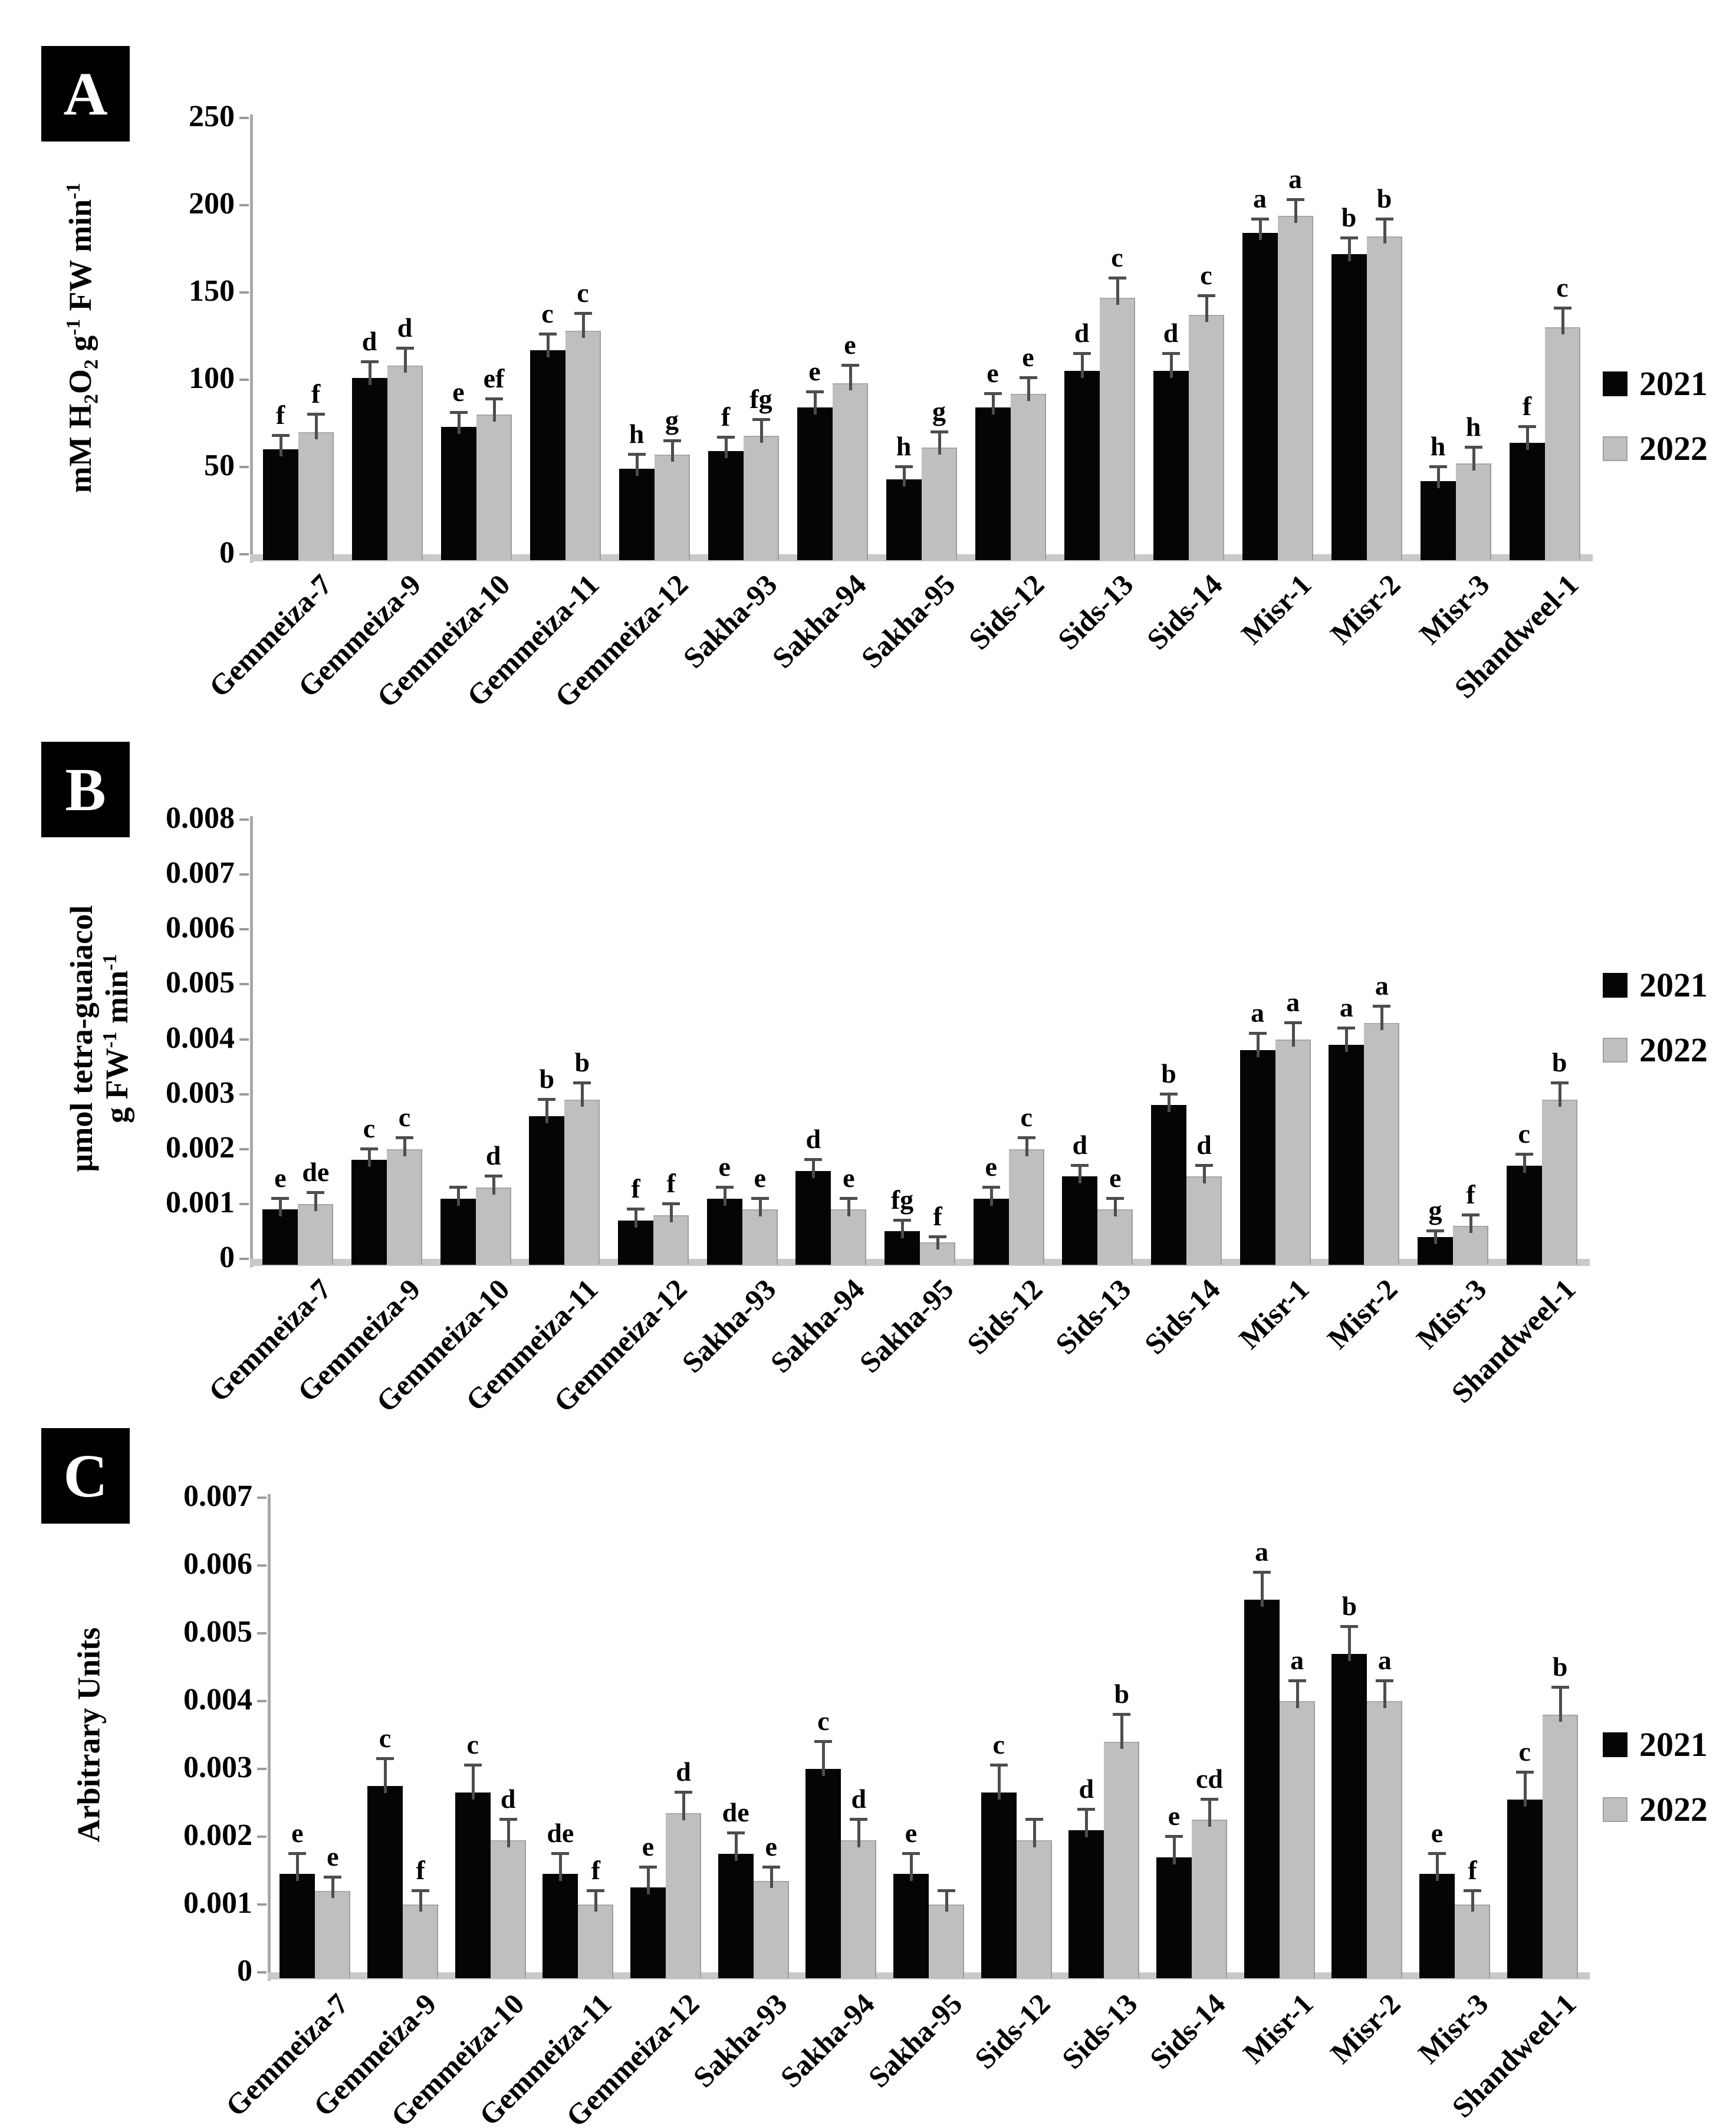 This screenshot has width=1736, height=2128. What do you see at coordinates (200, 983) in the screenshot?
I see `y-tick-label: 0.005` at bounding box center [200, 983].